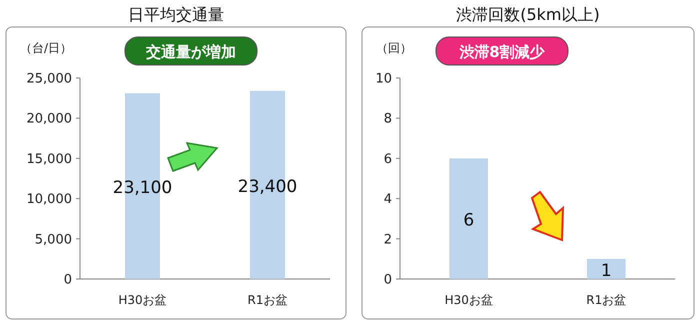 Image resolution: width=700 pixels, height=325 pixels. What do you see at coordinates (176, 14) in the screenshot?
I see `chart-title: 日平均交通量` at bounding box center [176, 14].